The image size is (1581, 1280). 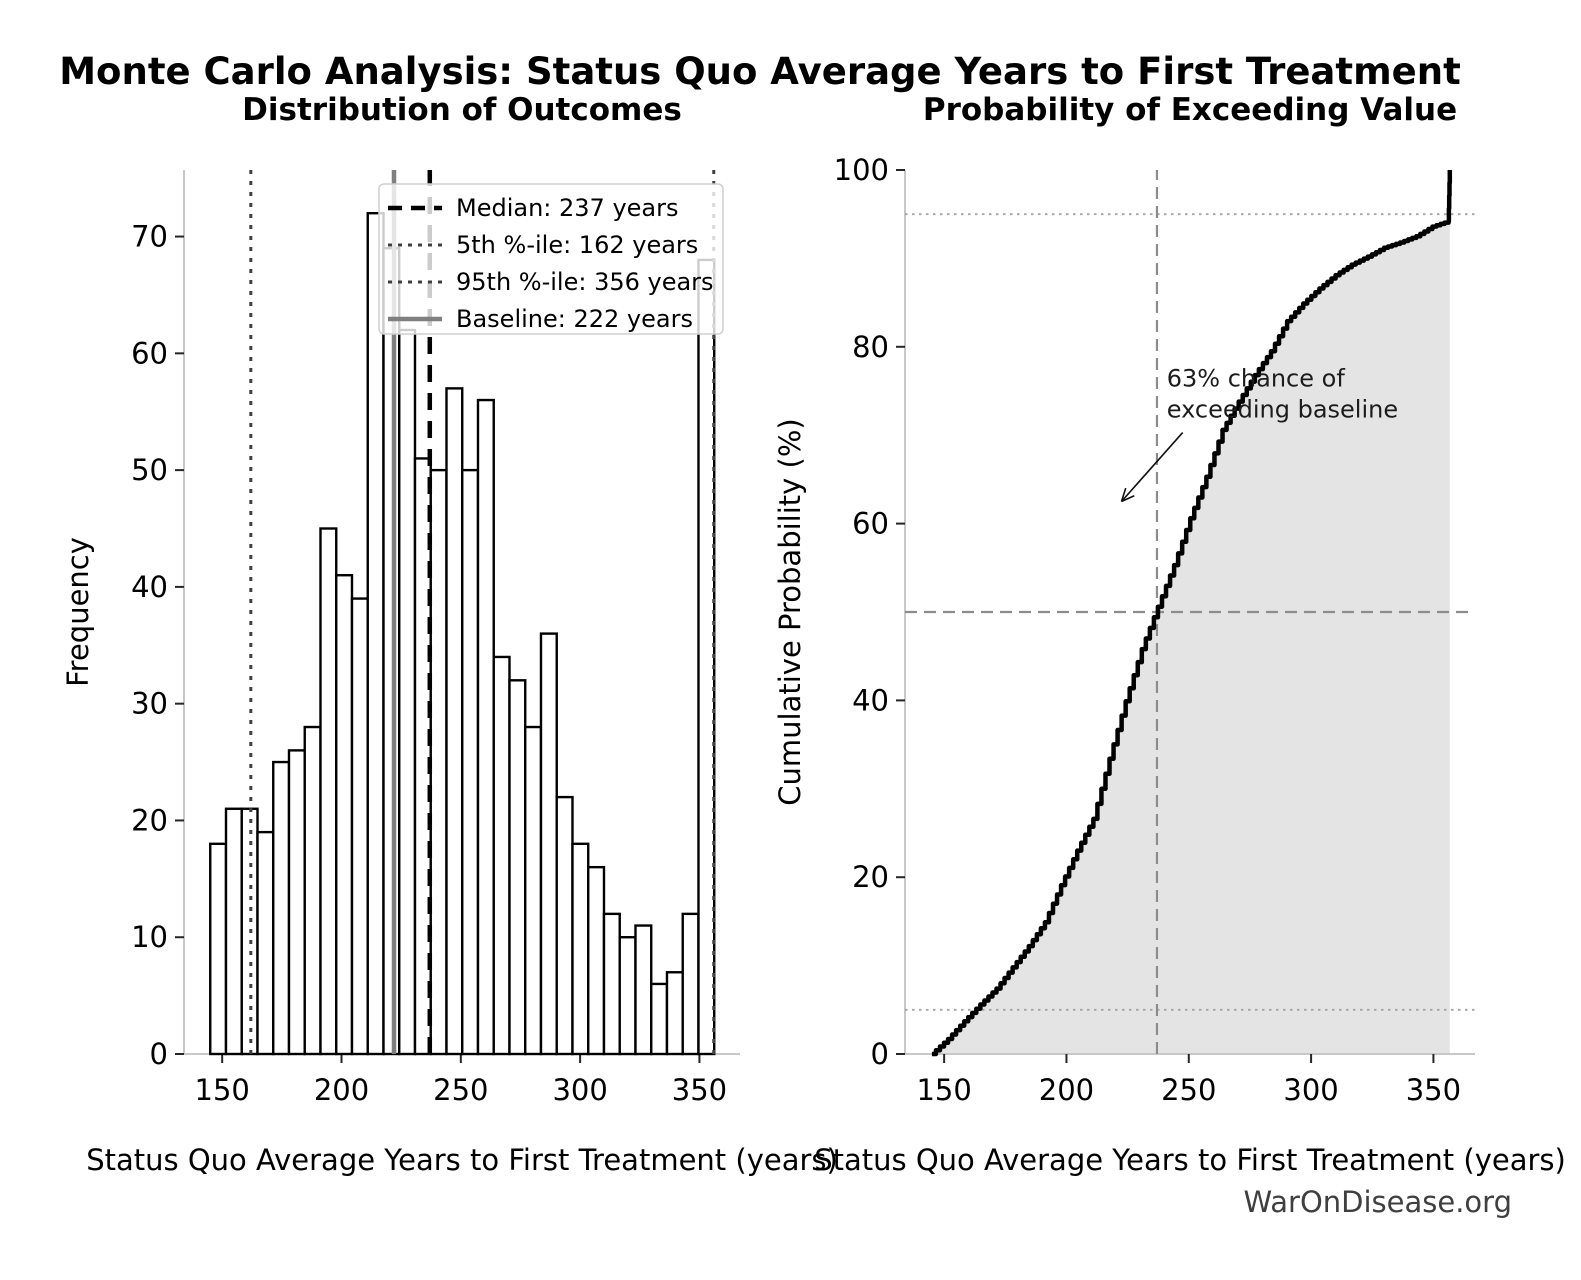 I want to click on y-tick-label: 30, so click(x=149, y=704).